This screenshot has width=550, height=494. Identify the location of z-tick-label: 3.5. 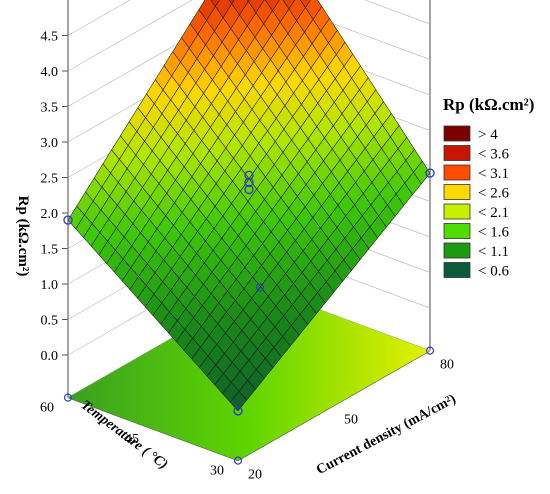
(50, 108).